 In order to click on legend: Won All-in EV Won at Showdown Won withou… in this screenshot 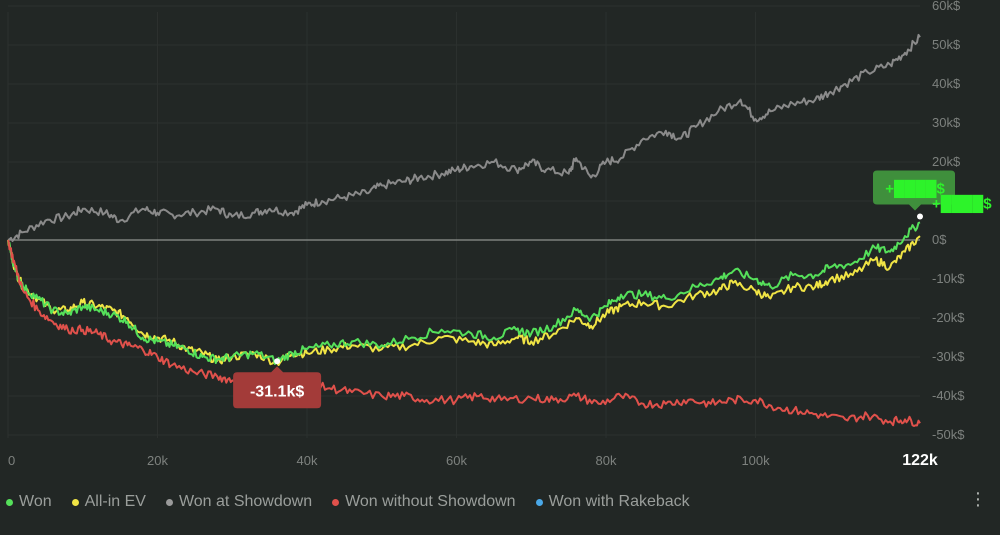, I will do `click(348, 502)`.